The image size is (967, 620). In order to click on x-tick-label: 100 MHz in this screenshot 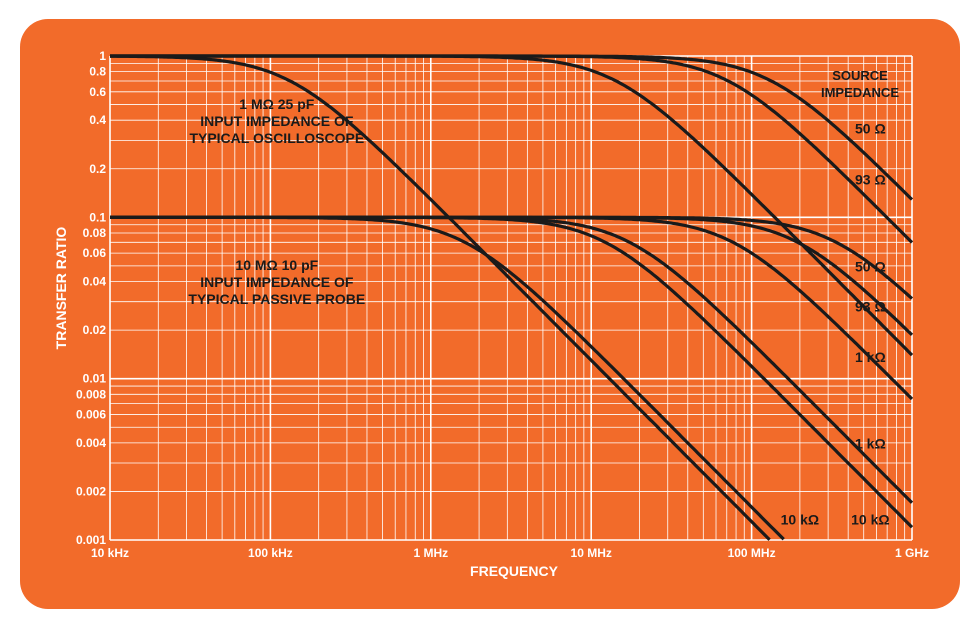, I will do `click(752, 553)`.